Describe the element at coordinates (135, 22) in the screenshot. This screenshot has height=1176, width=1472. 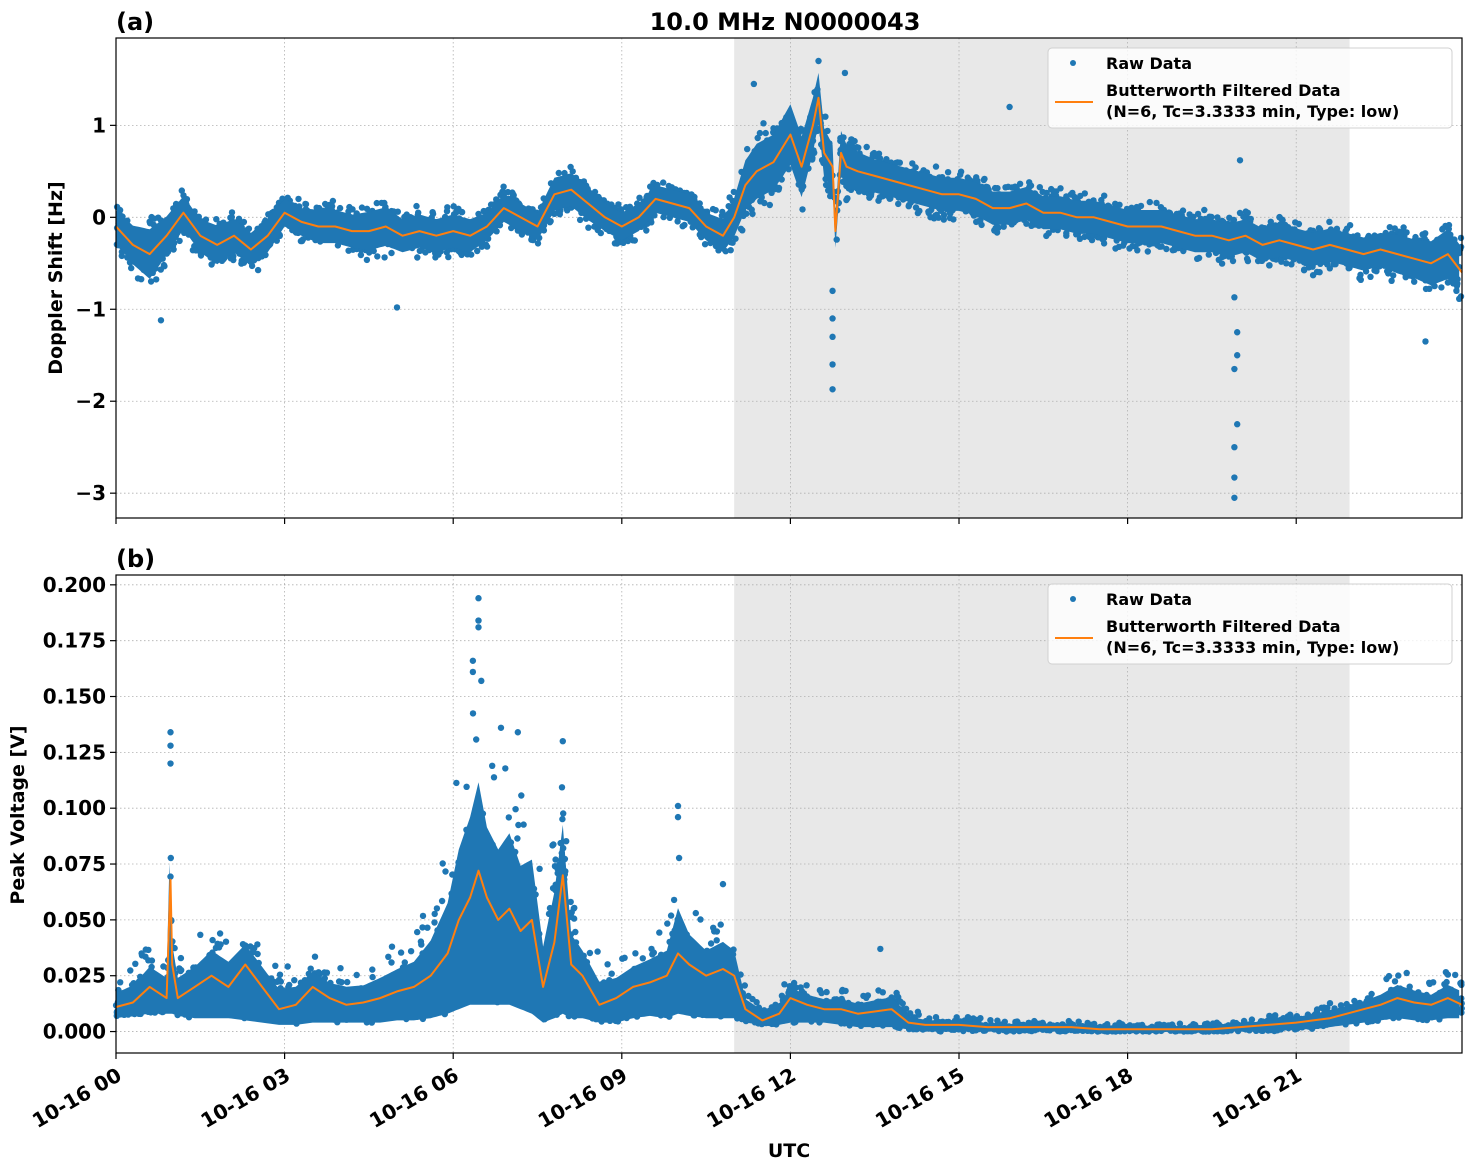
I see `panel-a-label: (a)` at that location.